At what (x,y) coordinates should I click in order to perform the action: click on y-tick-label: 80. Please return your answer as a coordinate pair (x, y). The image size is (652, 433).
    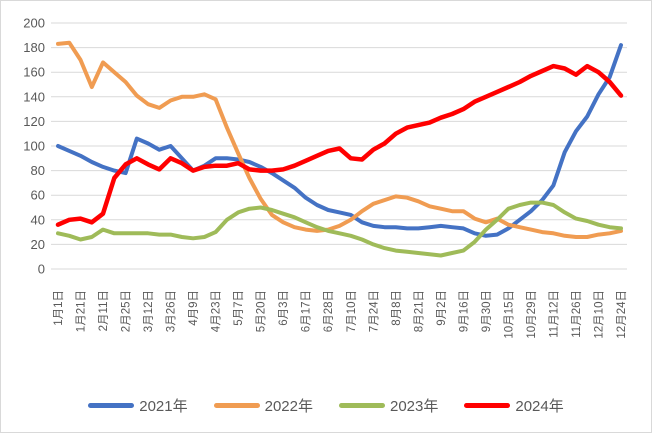
    Looking at the image, I should click on (38, 170).